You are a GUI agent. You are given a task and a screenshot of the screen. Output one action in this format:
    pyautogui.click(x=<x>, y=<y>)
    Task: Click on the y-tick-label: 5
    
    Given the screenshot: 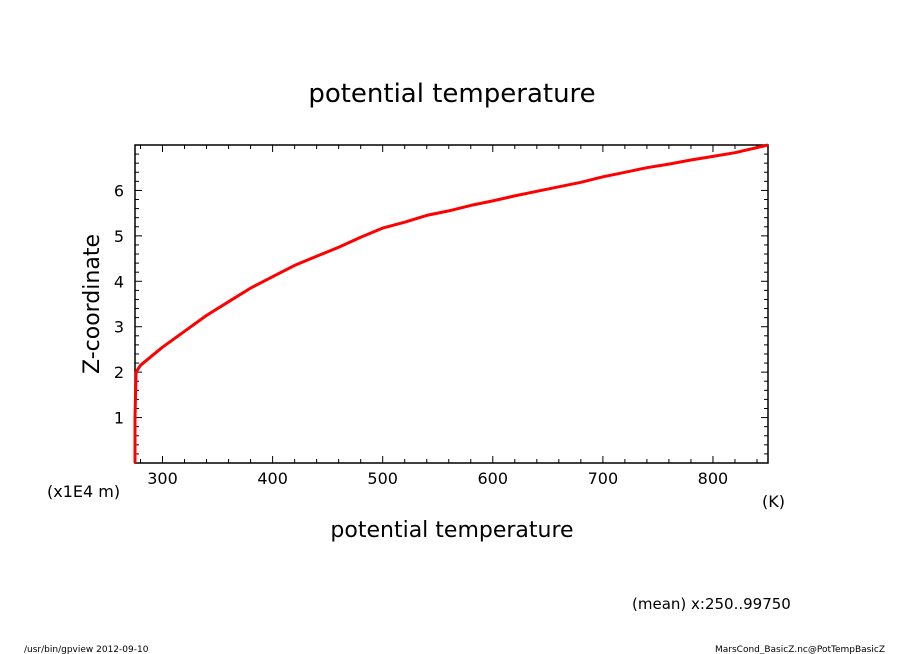 What is the action you would take?
    pyautogui.click(x=119, y=236)
    